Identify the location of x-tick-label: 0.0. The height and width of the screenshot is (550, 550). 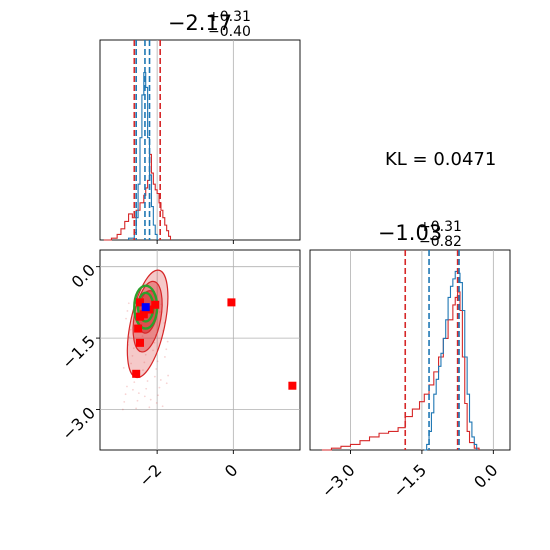
(485, 475).